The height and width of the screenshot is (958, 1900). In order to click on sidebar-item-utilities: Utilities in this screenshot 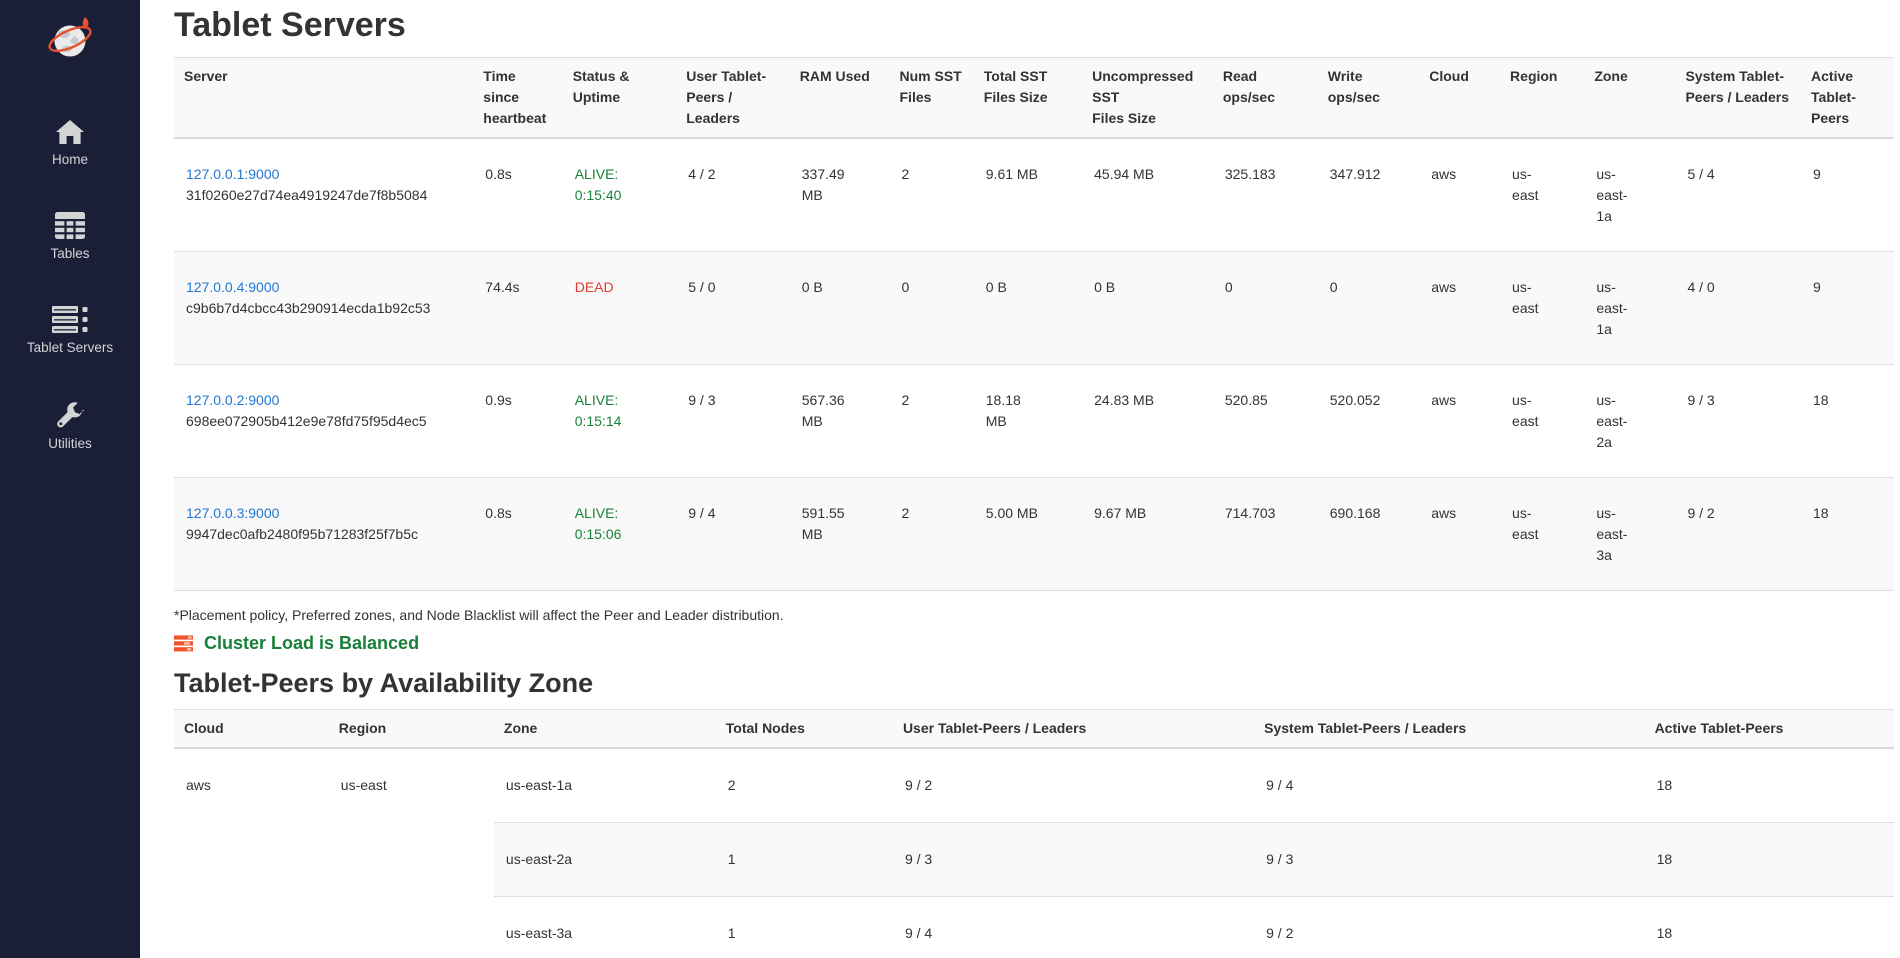, I will do `click(70, 426)`.